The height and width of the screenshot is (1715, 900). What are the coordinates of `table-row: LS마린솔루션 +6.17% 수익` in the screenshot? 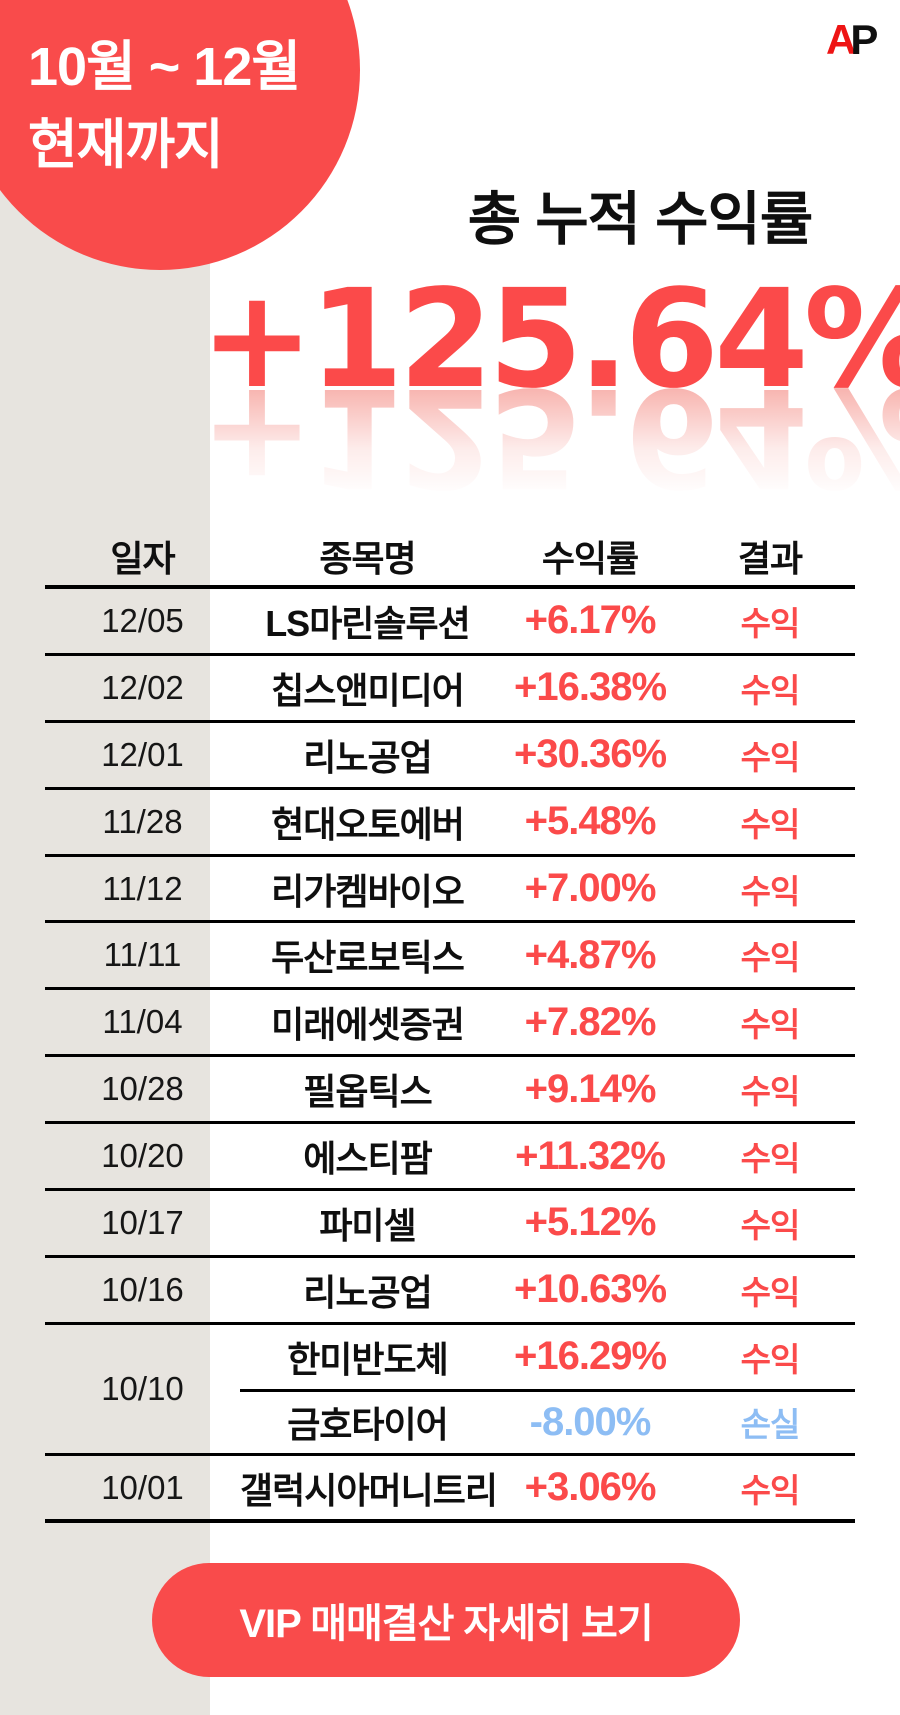 It's located at (547, 621).